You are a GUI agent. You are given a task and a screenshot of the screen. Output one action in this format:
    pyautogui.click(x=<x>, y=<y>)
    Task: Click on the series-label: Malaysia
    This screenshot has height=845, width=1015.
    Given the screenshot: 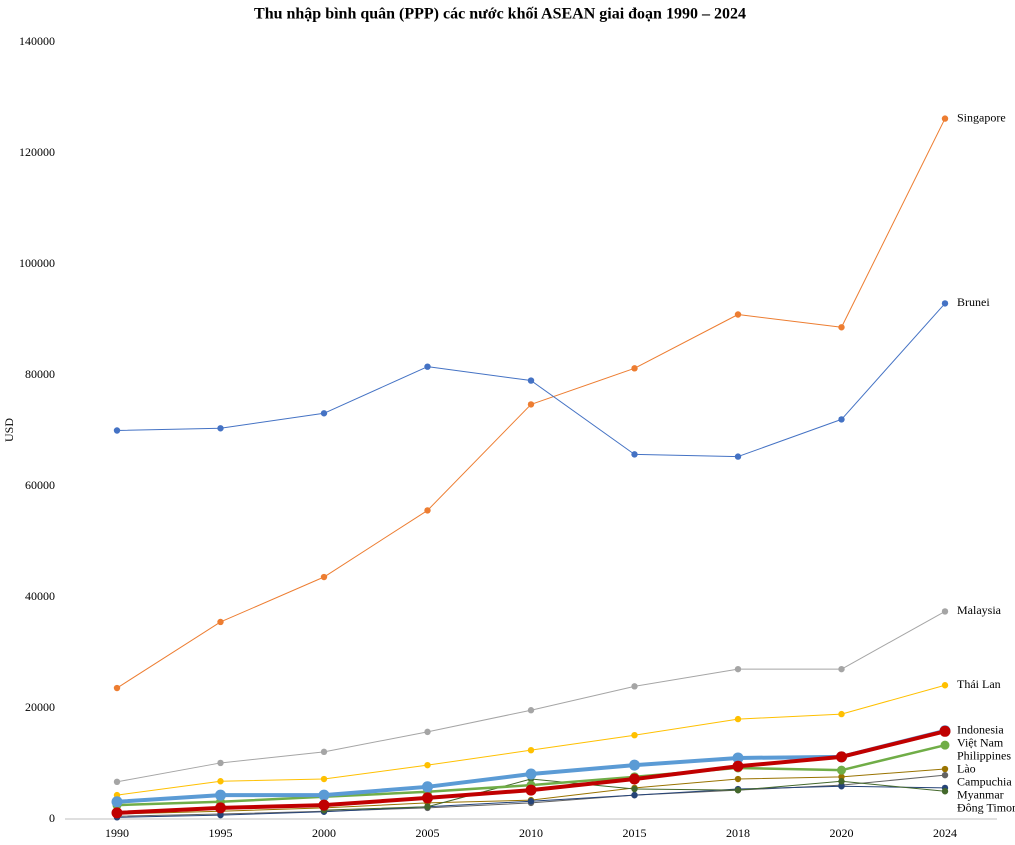 What is the action you would take?
    pyautogui.click(x=979, y=610)
    